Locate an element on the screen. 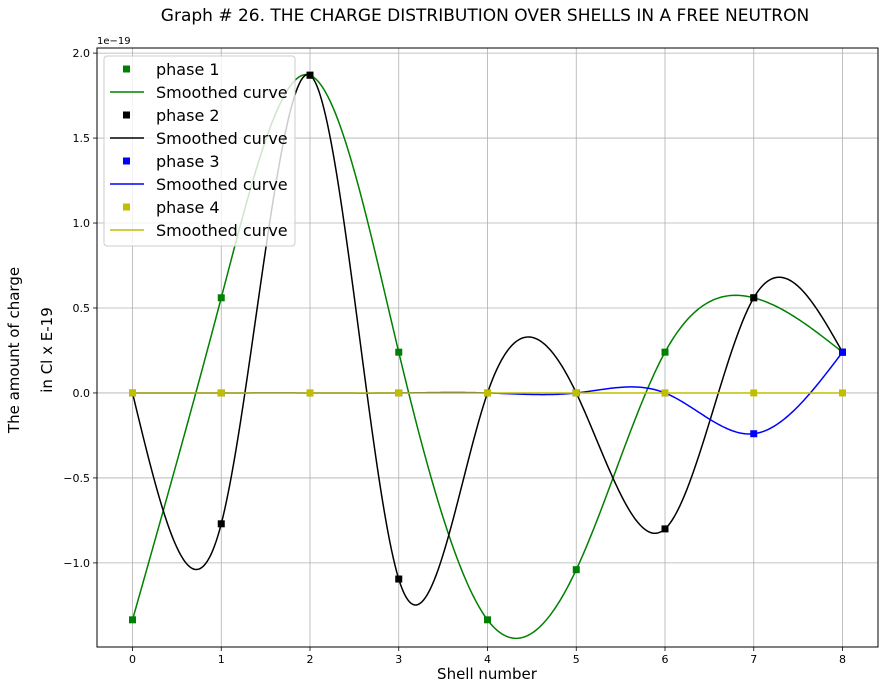  legend-label: phase 1 is located at coordinates (188, 69).